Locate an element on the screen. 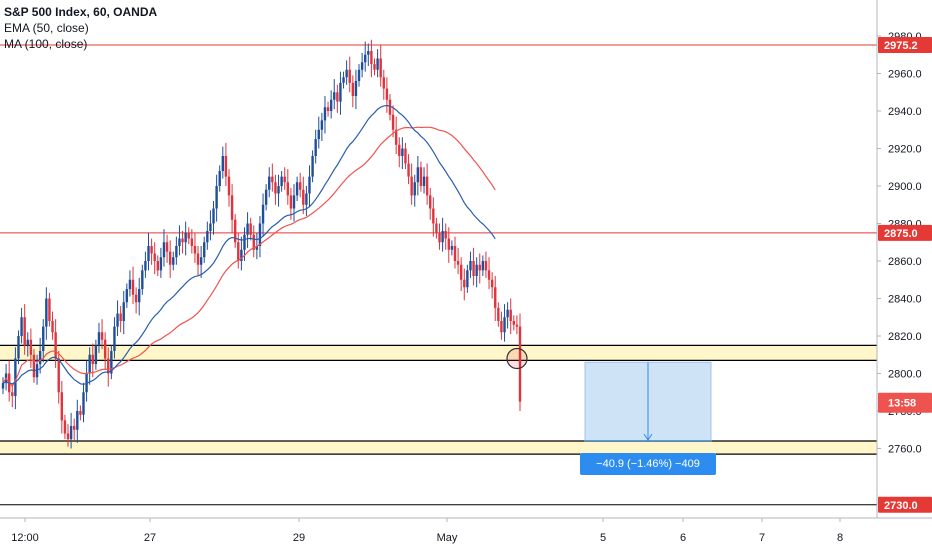  legend-ema: EMA (50, close) is located at coordinates (46, 28).